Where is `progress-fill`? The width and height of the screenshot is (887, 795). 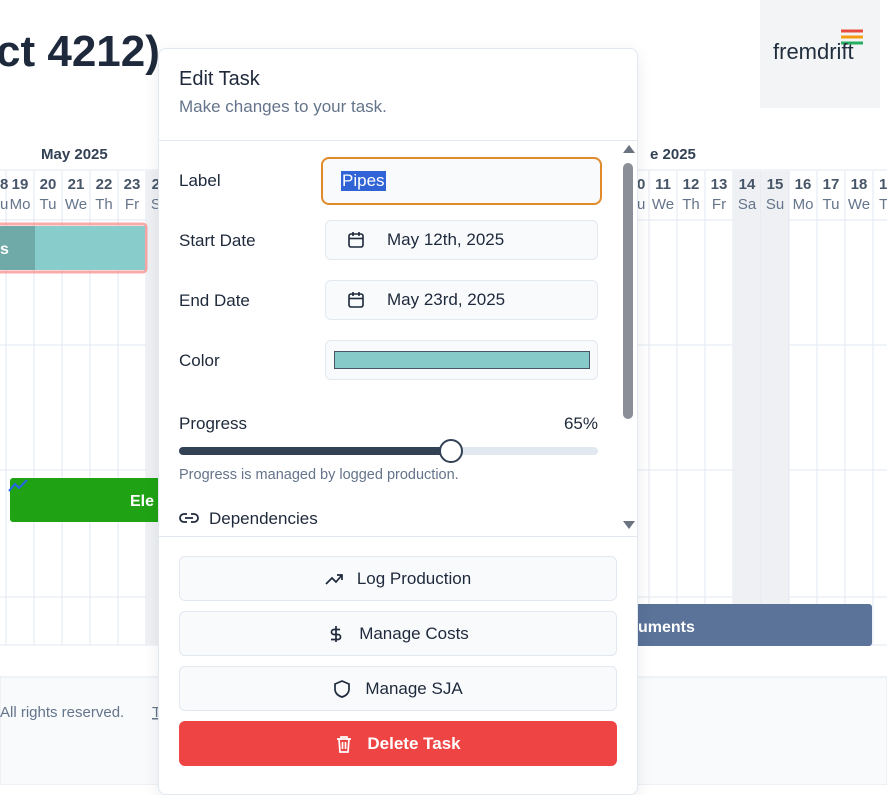 progress-fill is located at coordinates (315, 451).